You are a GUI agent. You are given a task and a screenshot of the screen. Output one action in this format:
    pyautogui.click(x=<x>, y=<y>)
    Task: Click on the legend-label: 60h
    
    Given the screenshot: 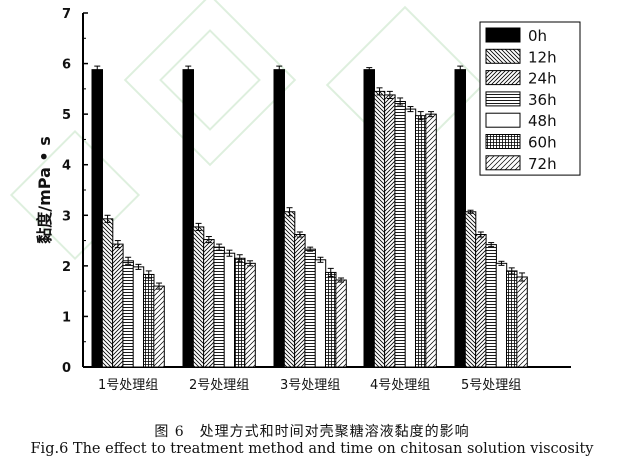 What is the action you would take?
    pyautogui.click(x=542, y=143)
    